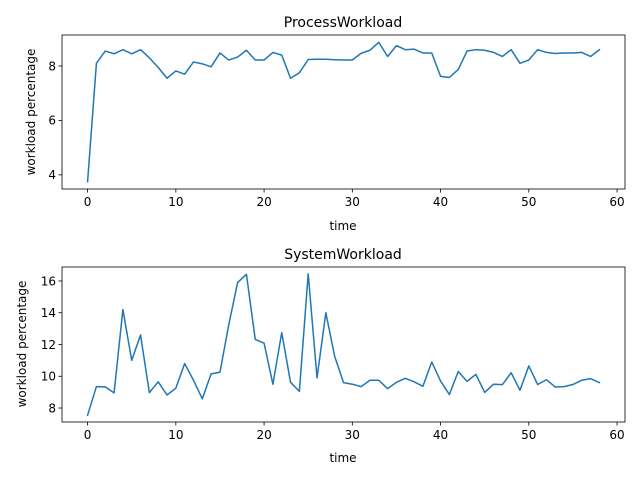 The width and height of the screenshot is (640, 480). I want to click on chart-title: ProcessWorkload, so click(343, 23).